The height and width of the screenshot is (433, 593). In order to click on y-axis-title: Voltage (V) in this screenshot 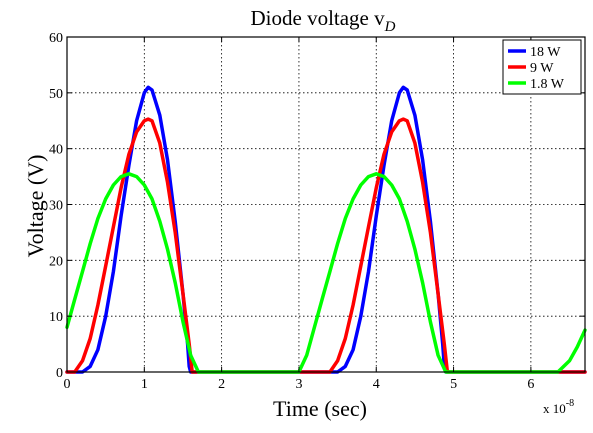, I will do `click(35, 206)`.